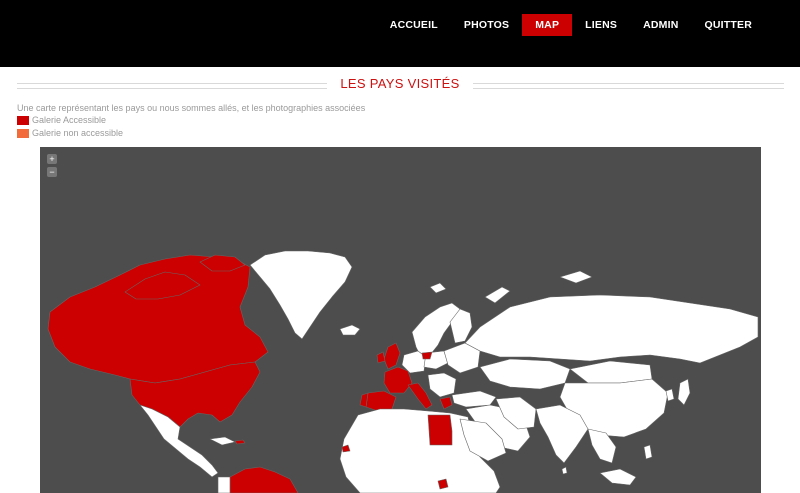 The width and height of the screenshot is (800, 493). Describe the element at coordinates (486, 25) in the screenshot. I see `nav-item-photos: PHOTOS` at that location.